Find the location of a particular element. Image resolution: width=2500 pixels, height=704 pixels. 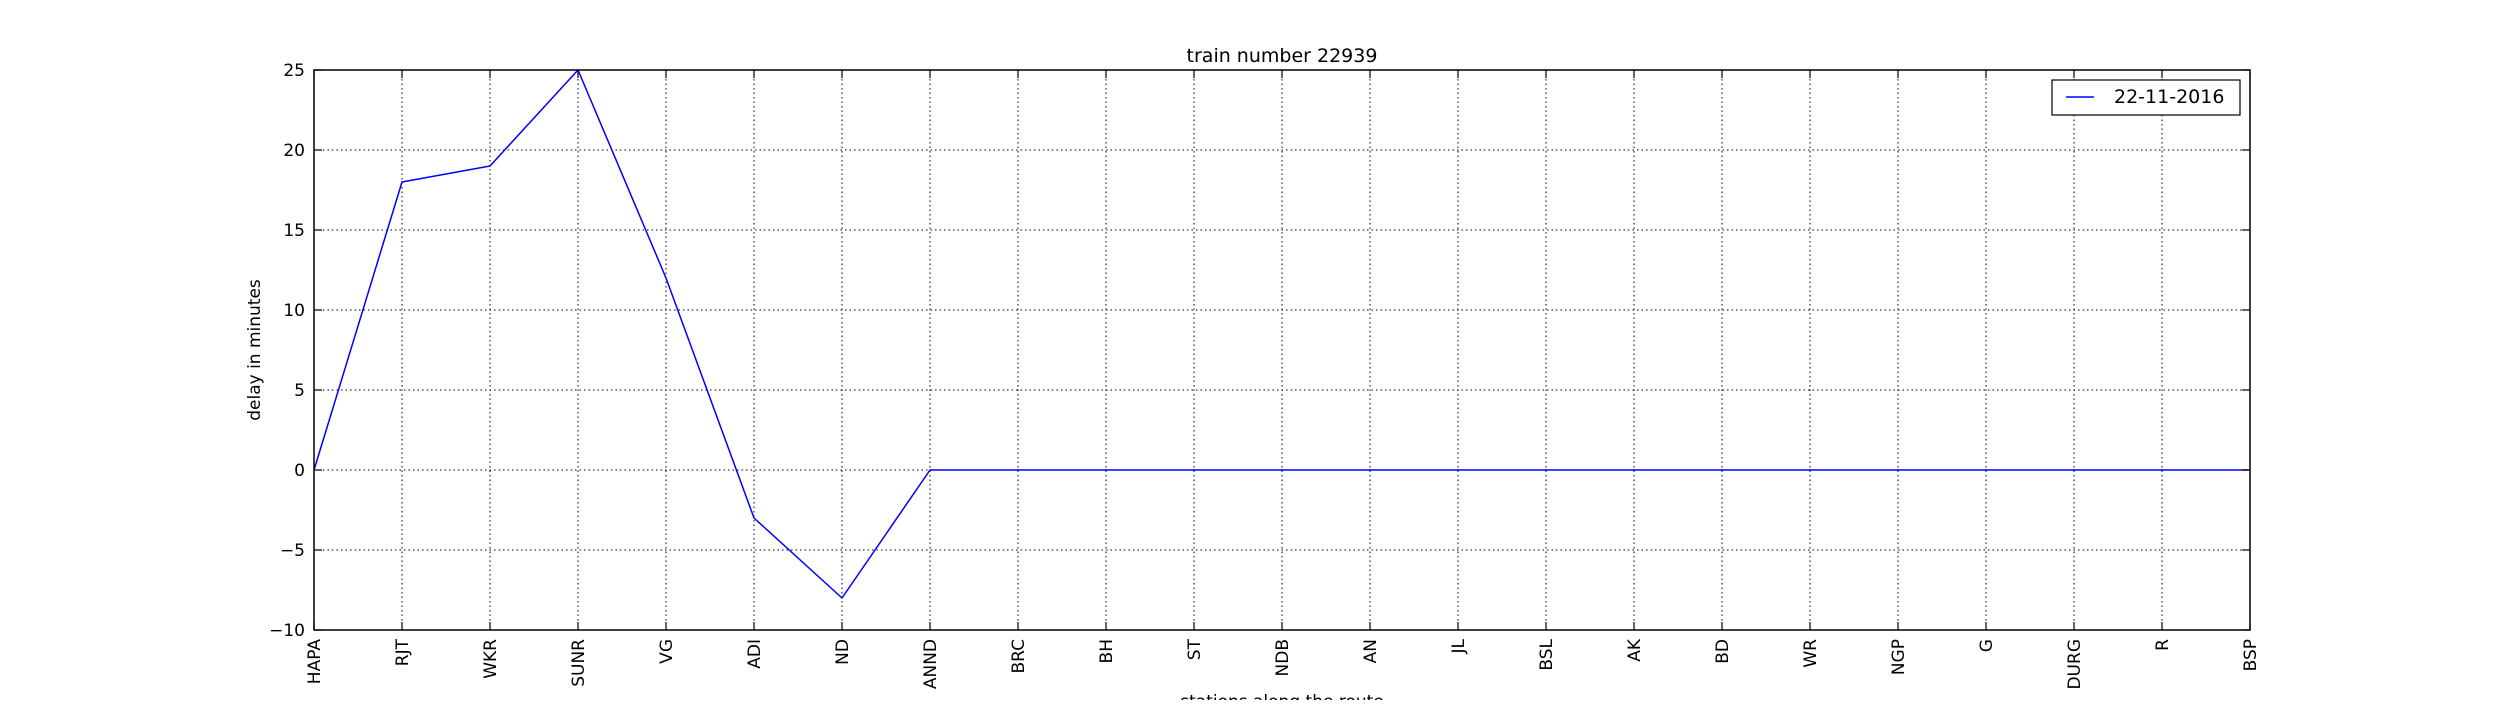

x-tick-label: BRC is located at coordinates (1019, 656).